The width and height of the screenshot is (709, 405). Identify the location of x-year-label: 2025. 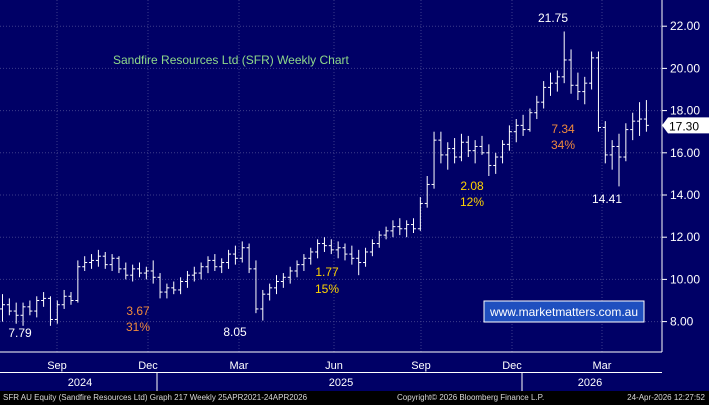
(341, 383).